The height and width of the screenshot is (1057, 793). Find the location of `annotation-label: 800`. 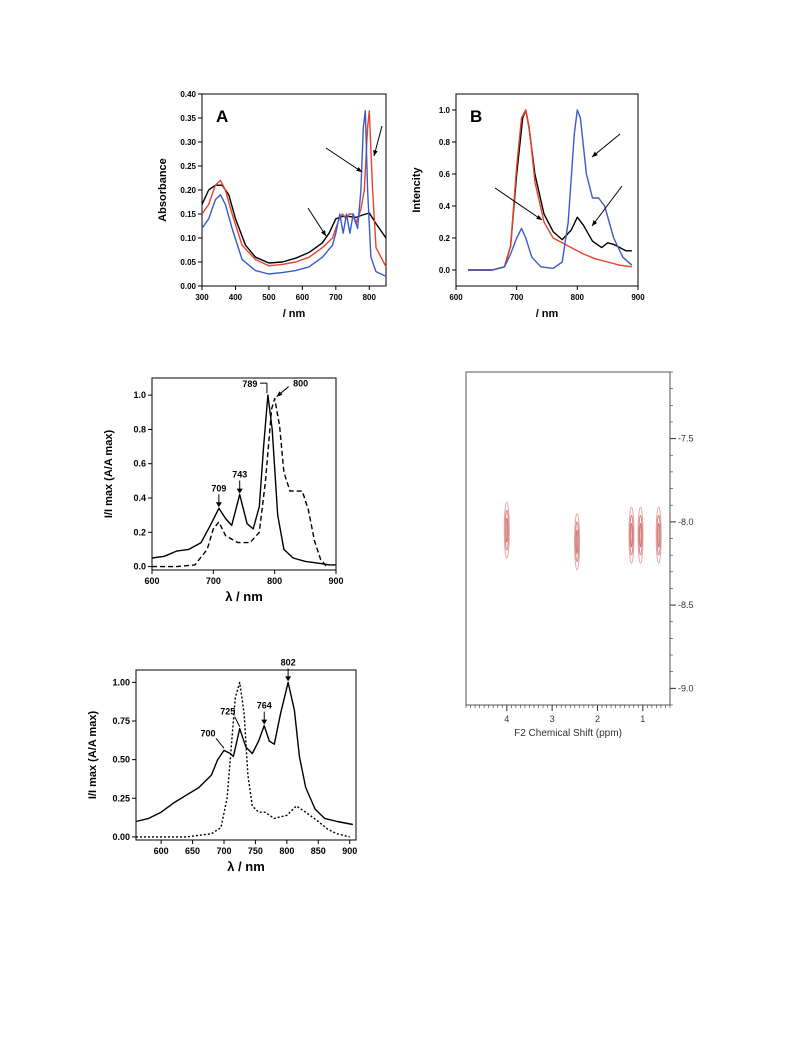

annotation-label: 800 is located at coordinates (300, 384).